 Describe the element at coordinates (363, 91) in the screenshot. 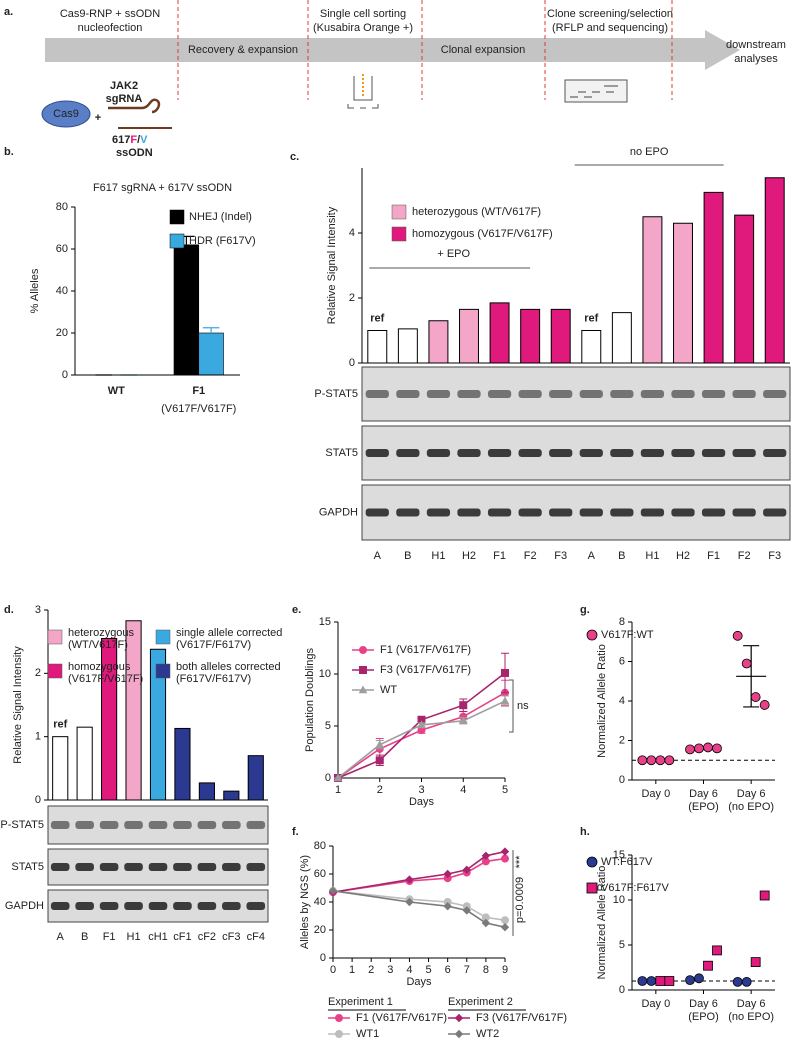

I see `sorting-icon` at that location.